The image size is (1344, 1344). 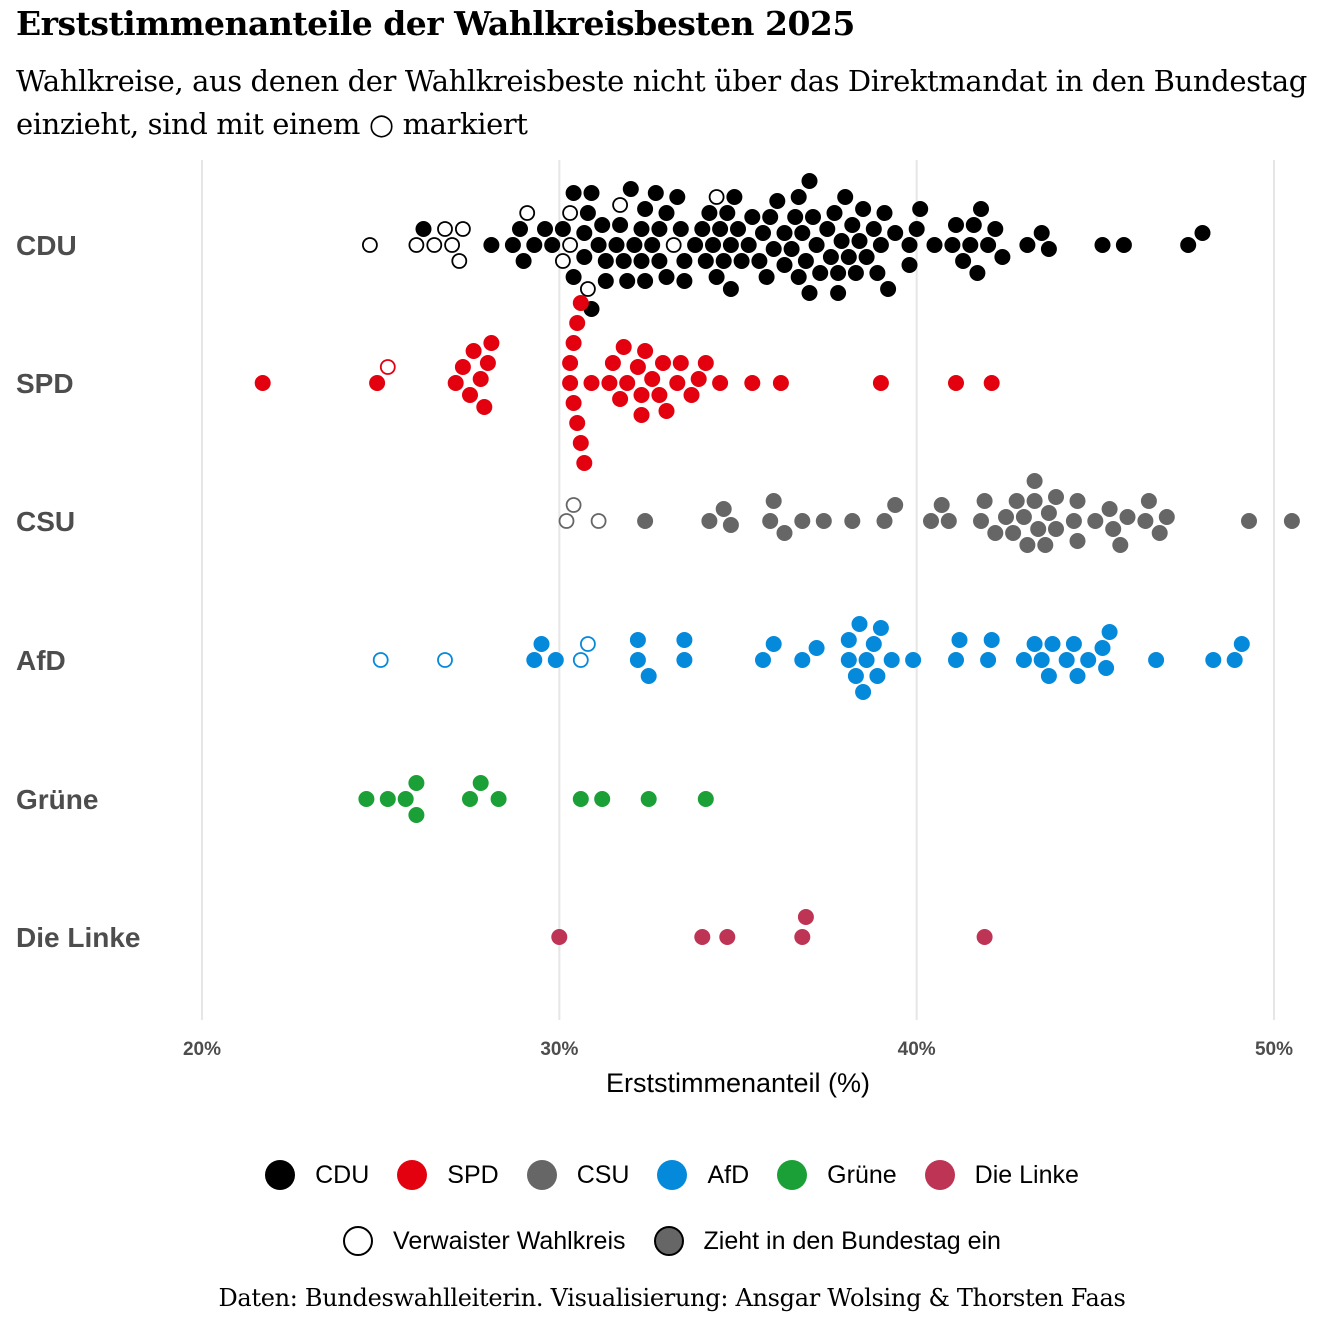 What do you see at coordinates (738, 1049) in the screenshot?
I see `x-axis-ticks: 20% 30% 40% 50%` at bounding box center [738, 1049].